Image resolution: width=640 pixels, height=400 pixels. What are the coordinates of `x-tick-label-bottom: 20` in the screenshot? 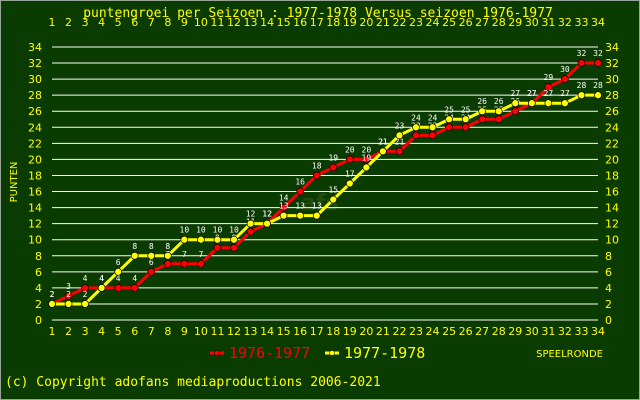 It's located at (366, 331).